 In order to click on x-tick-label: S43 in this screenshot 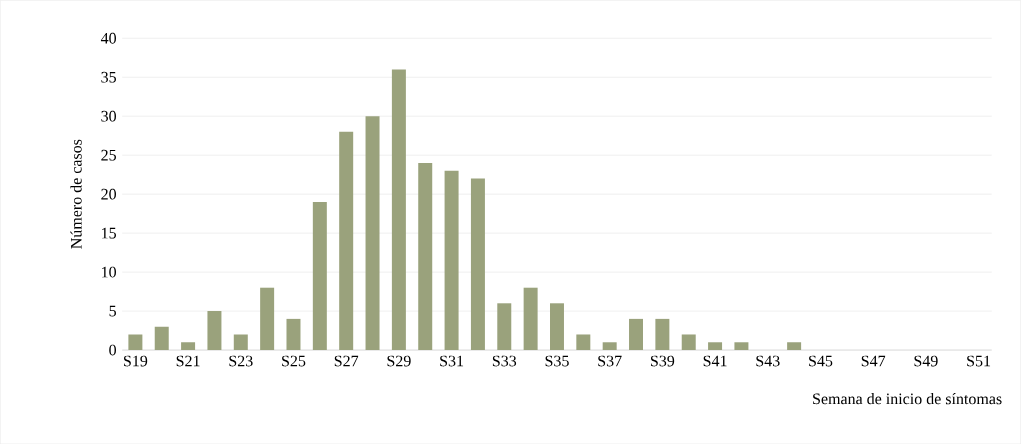, I will do `click(768, 361)`.